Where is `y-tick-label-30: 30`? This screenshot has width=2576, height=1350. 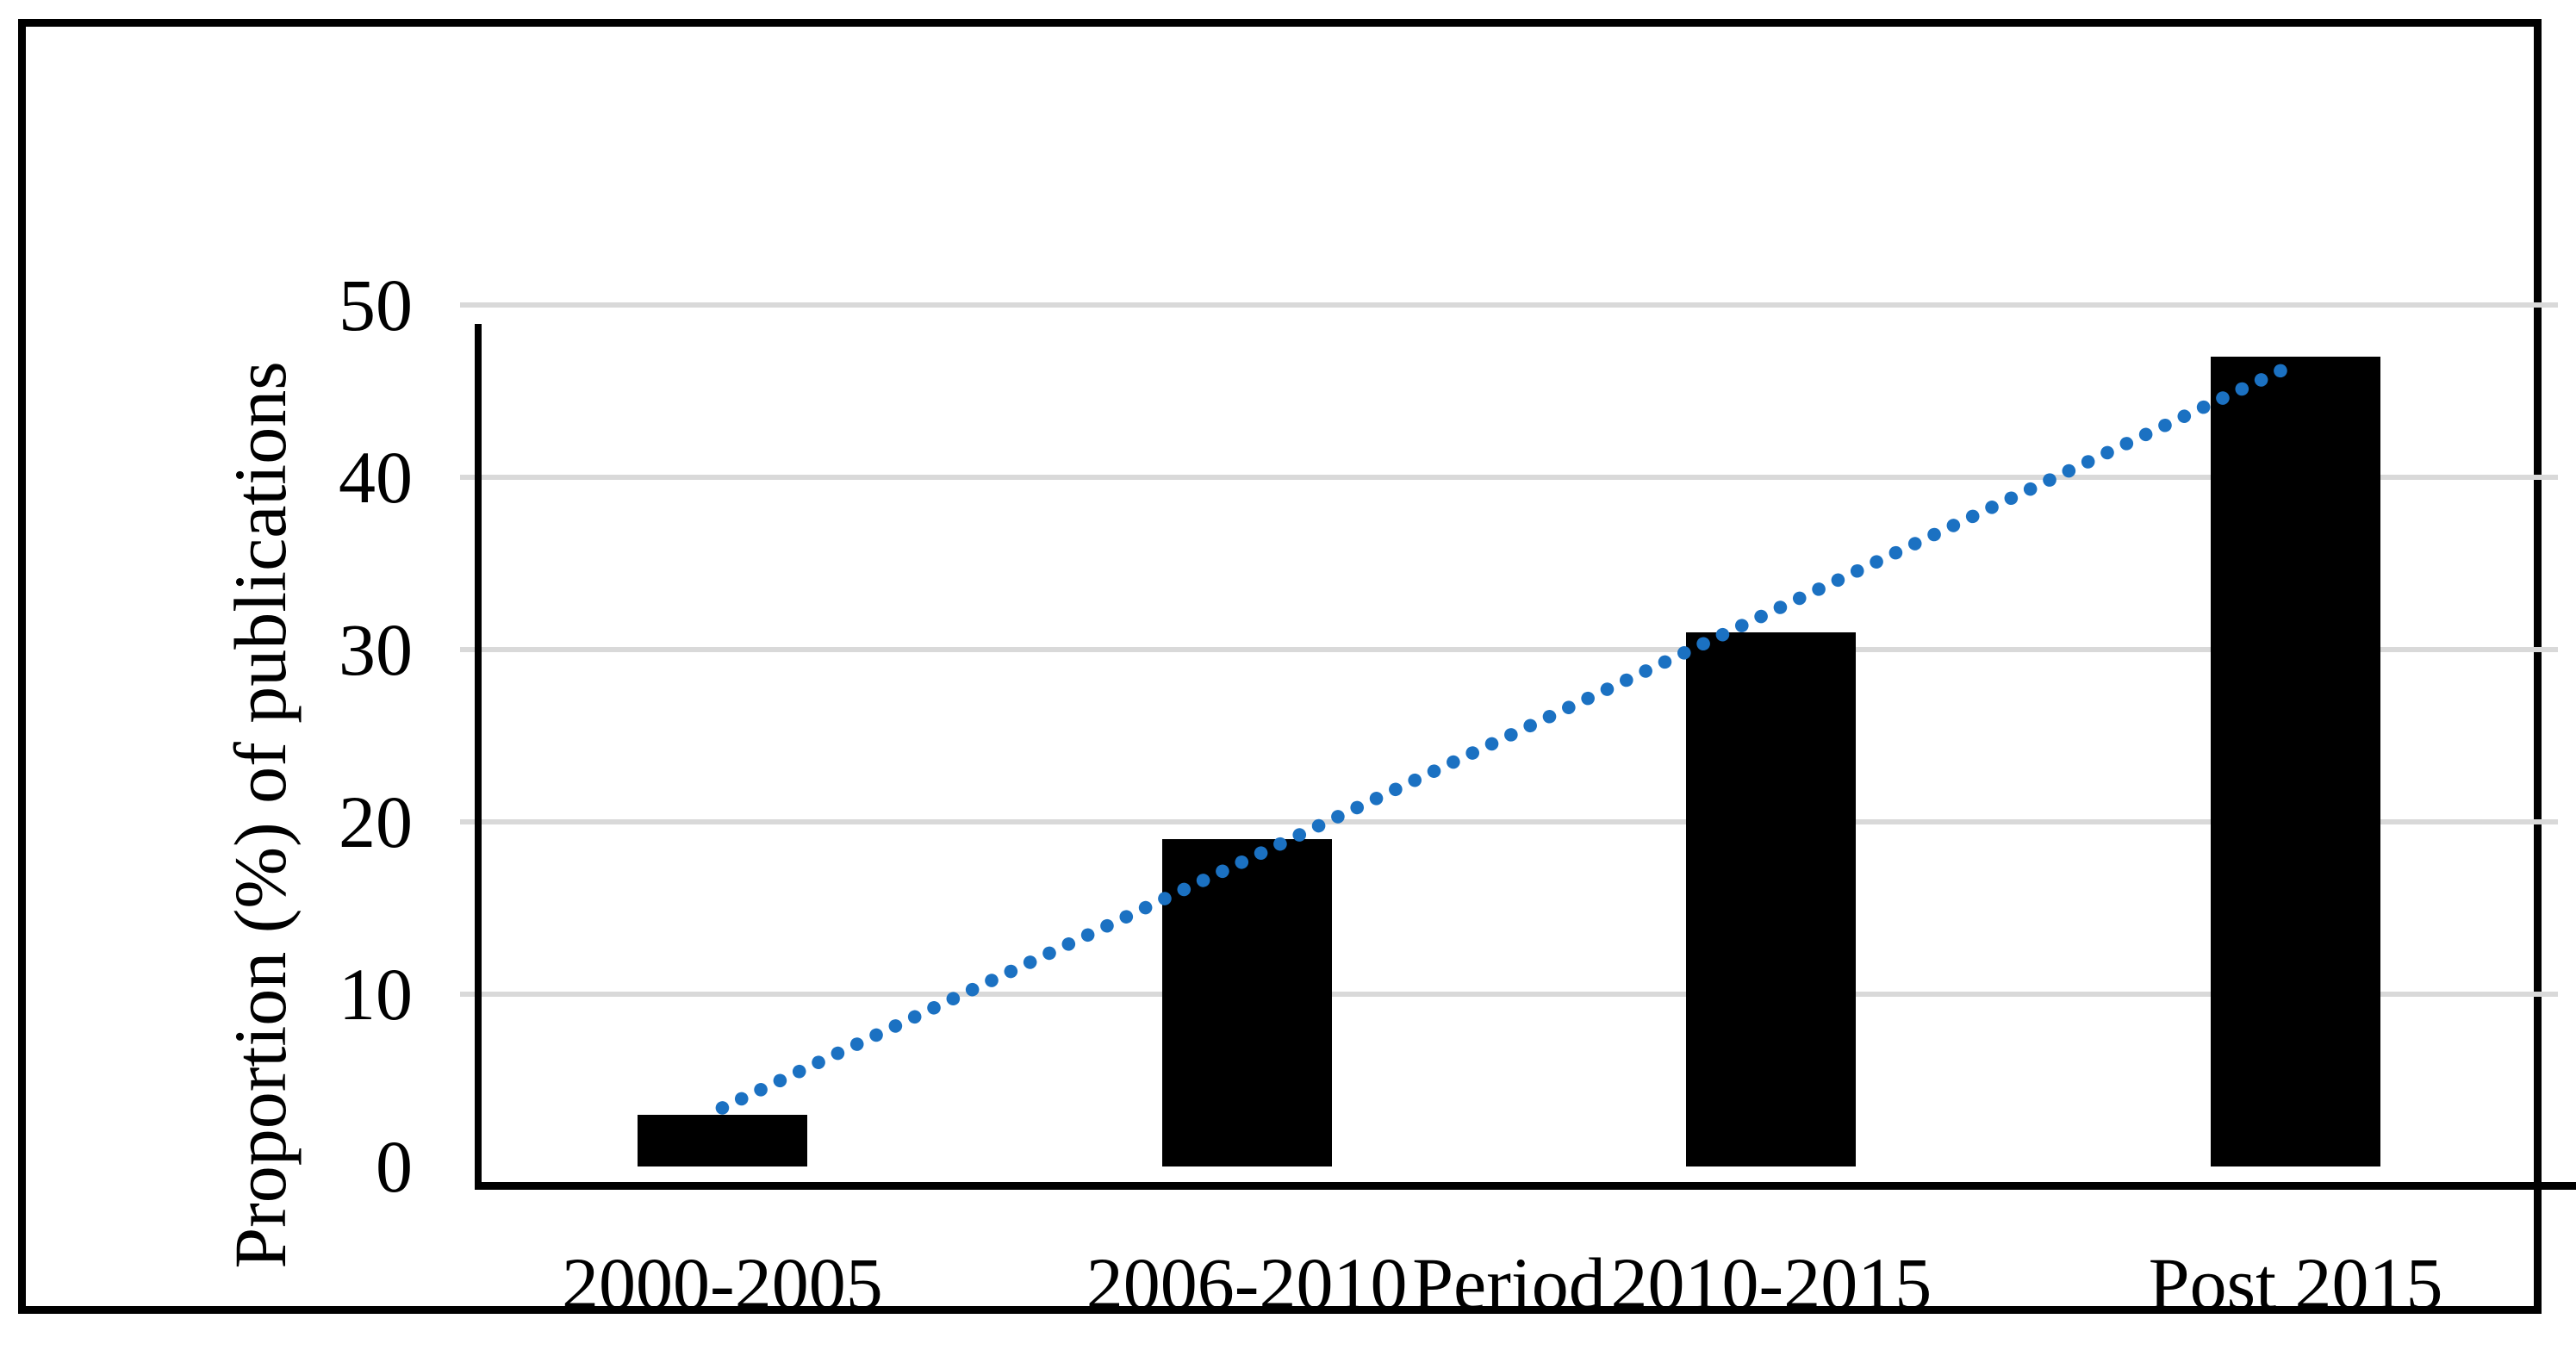
y-tick-label-30: 30 is located at coordinates (376, 649).